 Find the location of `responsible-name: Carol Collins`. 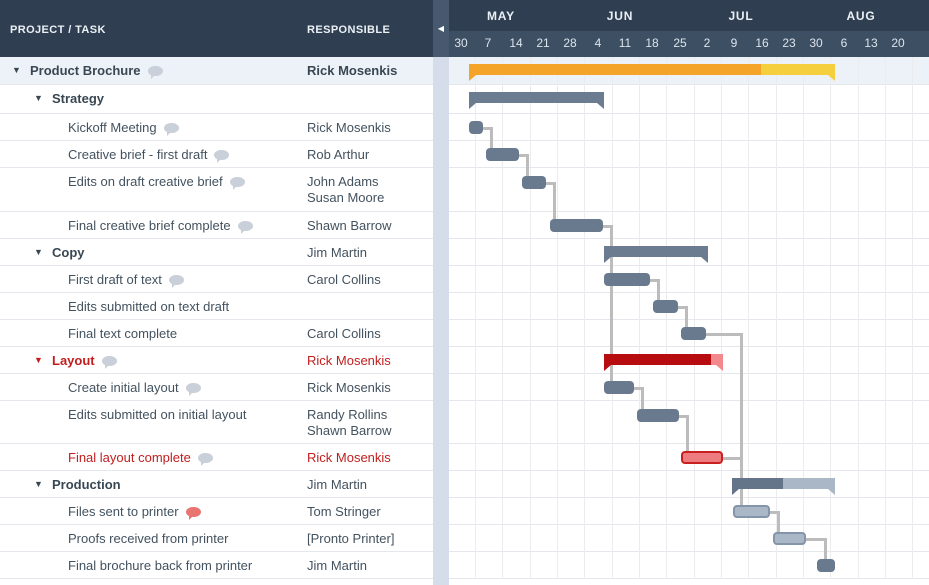

responsible-name: Carol Collins is located at coordinates (344, 279).